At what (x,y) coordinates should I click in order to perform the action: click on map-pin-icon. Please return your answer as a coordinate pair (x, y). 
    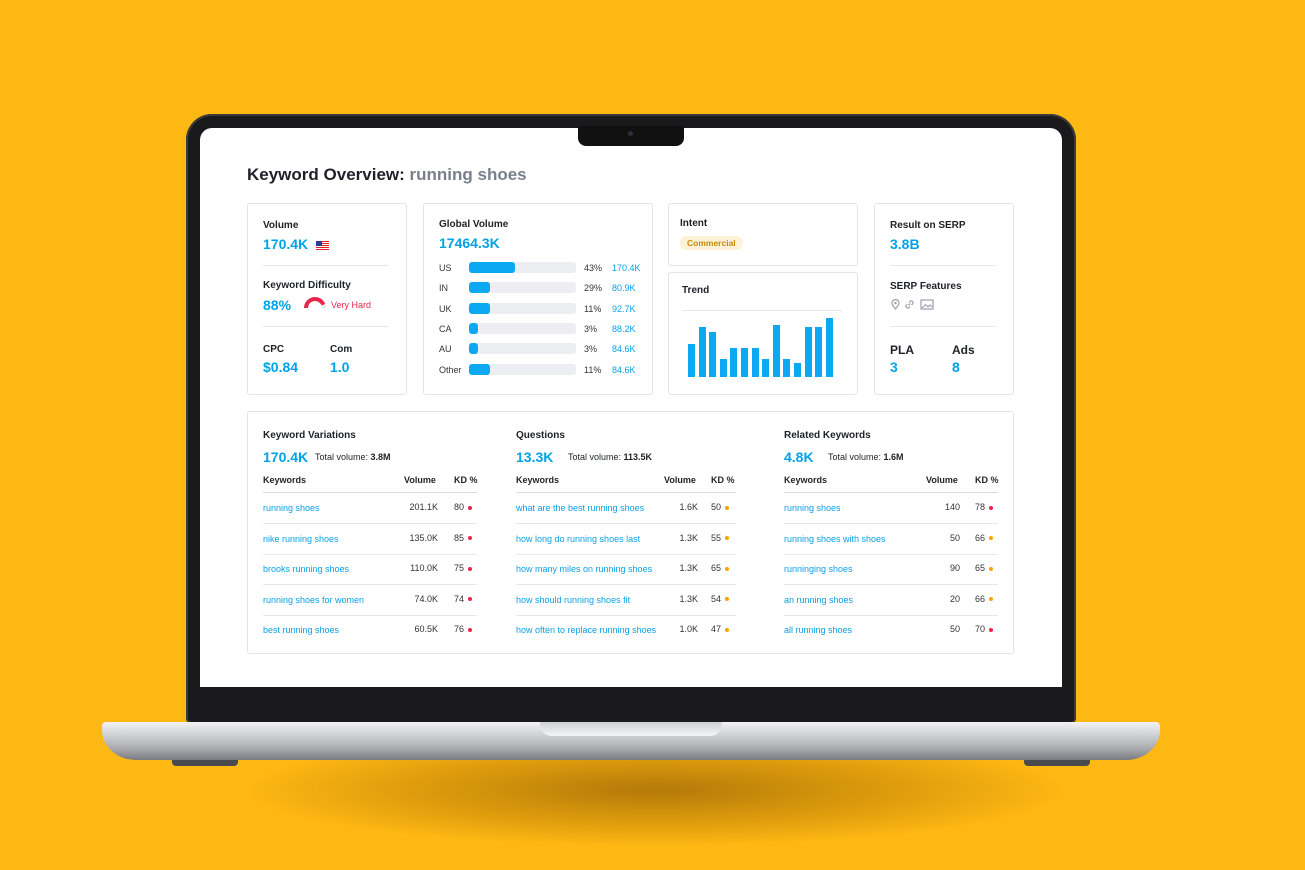
    Looking at the image, I should click on (895, 304).